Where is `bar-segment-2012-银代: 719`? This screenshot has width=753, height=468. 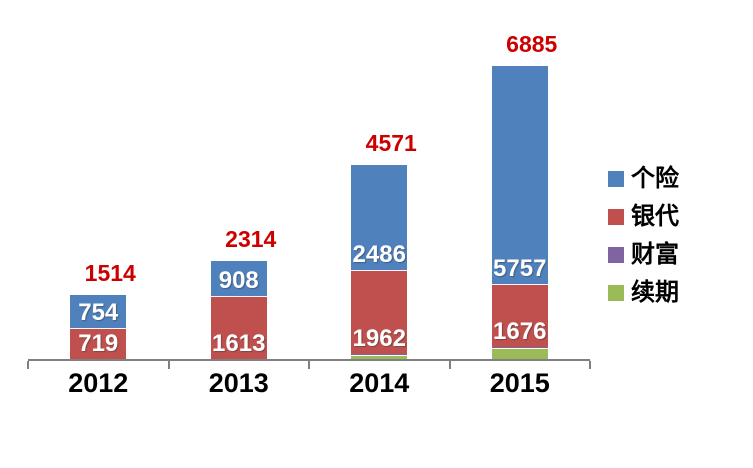
bar-segment-2012-银代: 719 is located at coordinates (98, 343).